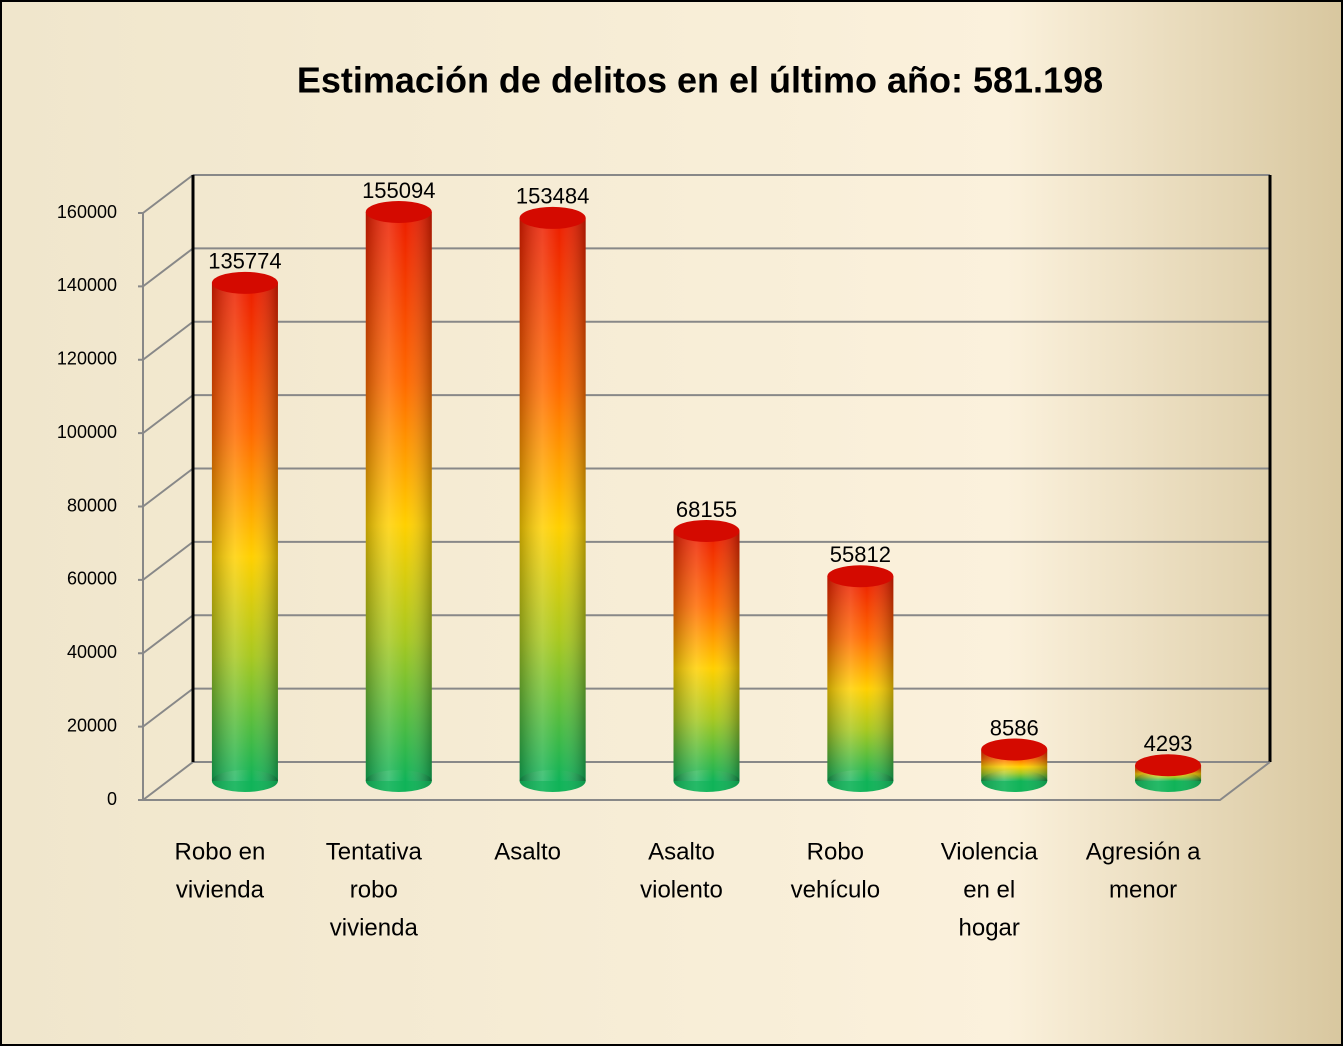  Describe the element at coordinates (374, 851) in the screenshot. I see `x-tick-label: Tentativa` at that location.